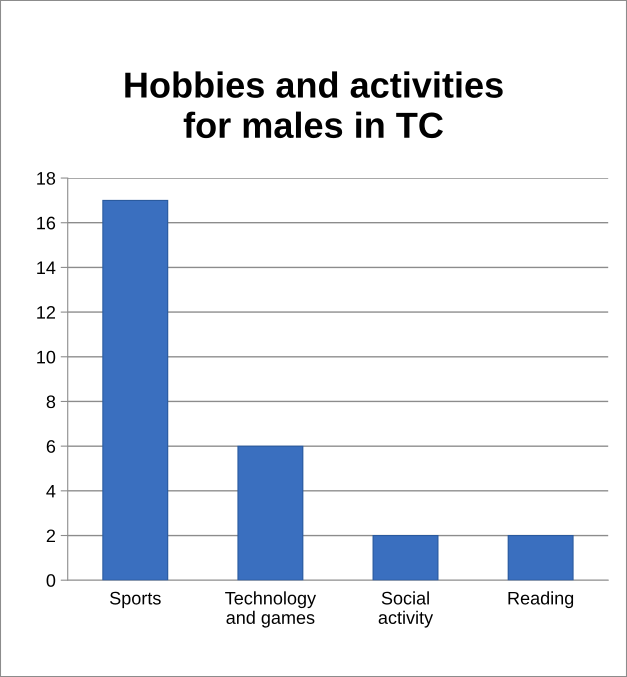 Image resolution: width=627 pixels, height=677 pixels. What do you see at coordinates (46, 312) in the screenshot?
I see `y-tick-label: 12` at bounding box center [46, 312].